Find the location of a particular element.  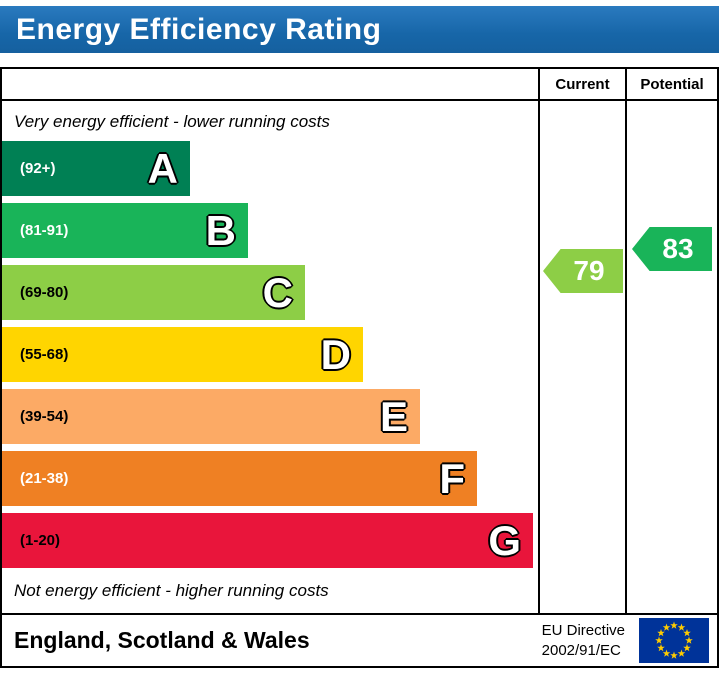

potential-column: 83 is located at coordinates (671, 357).